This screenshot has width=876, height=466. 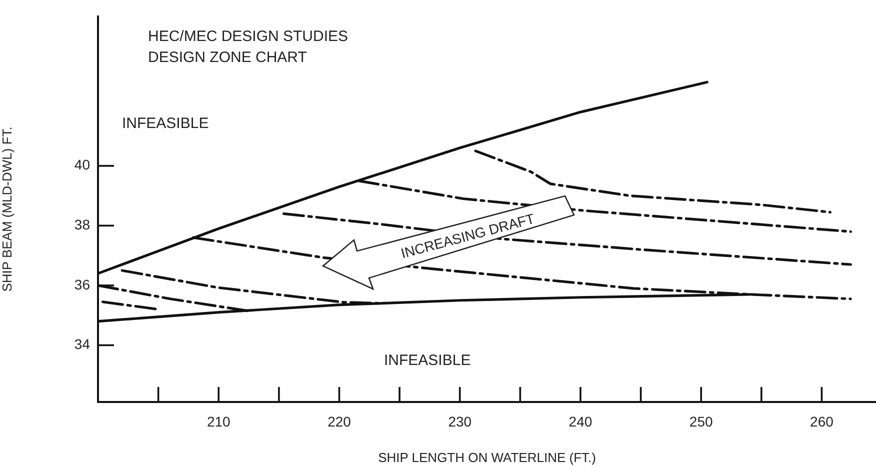 What do you see at coordinates (82, 344) in the screenshot?
I see `y-tick-label: 34` at bounding box center [82, 344].